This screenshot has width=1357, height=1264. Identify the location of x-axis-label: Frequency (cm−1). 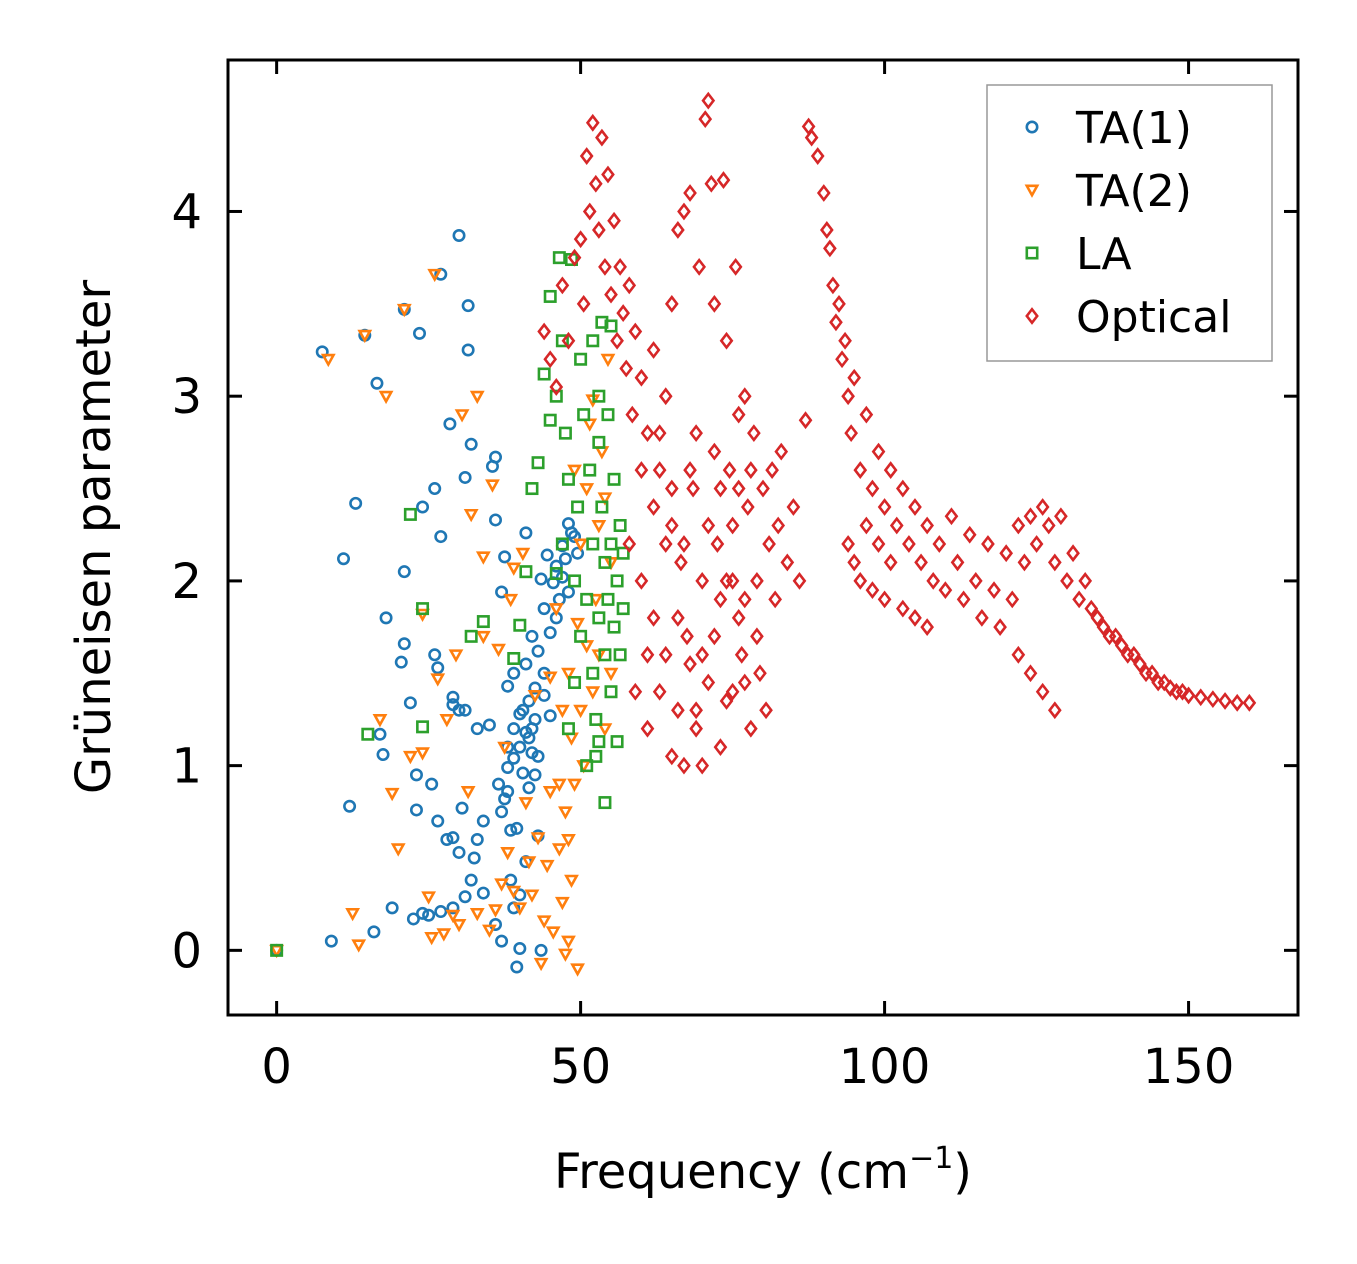
(763, 1170).